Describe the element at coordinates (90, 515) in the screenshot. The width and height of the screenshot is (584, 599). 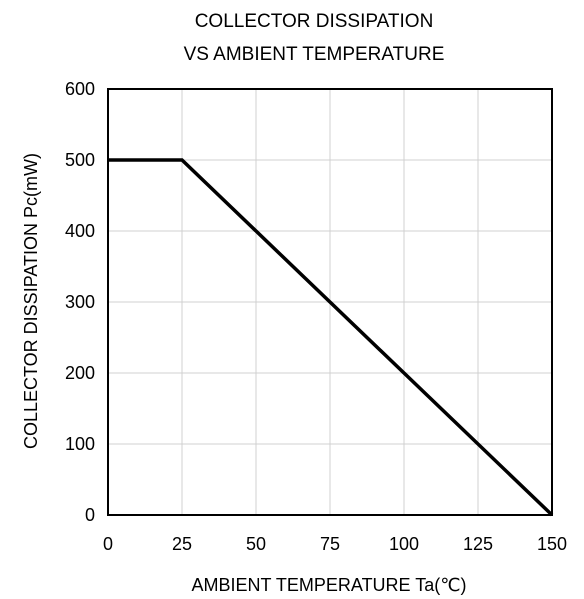
I see `y-tick-label: 0` at that location.